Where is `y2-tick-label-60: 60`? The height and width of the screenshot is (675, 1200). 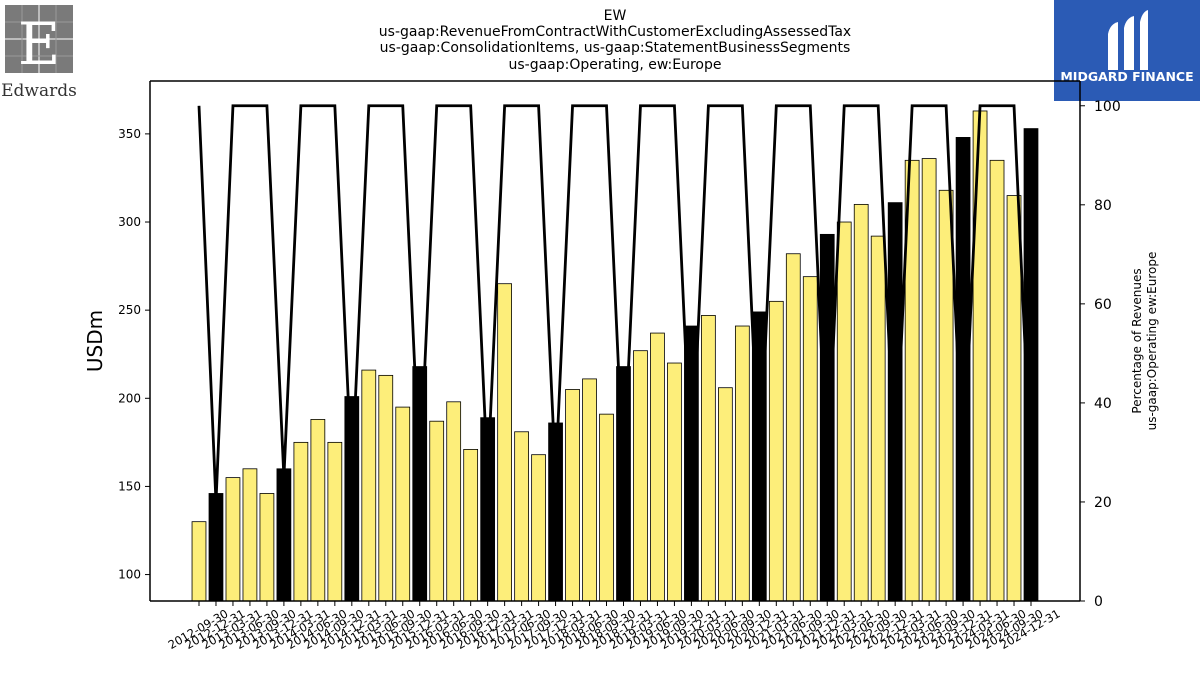
y2-tick-label-60: 60 is located at coordinates (1103, 305).